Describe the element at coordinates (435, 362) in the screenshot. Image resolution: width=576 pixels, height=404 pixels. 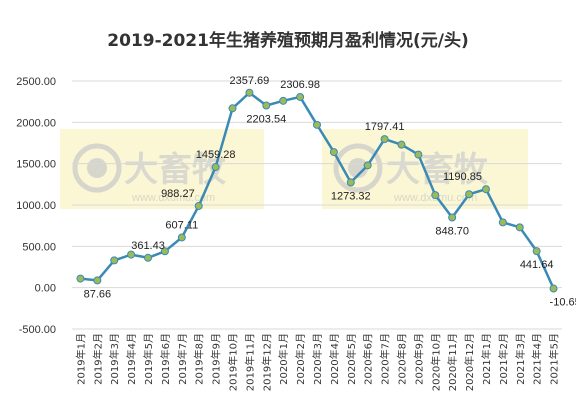
I see `x-tick-label: 2020年10月` at that location.